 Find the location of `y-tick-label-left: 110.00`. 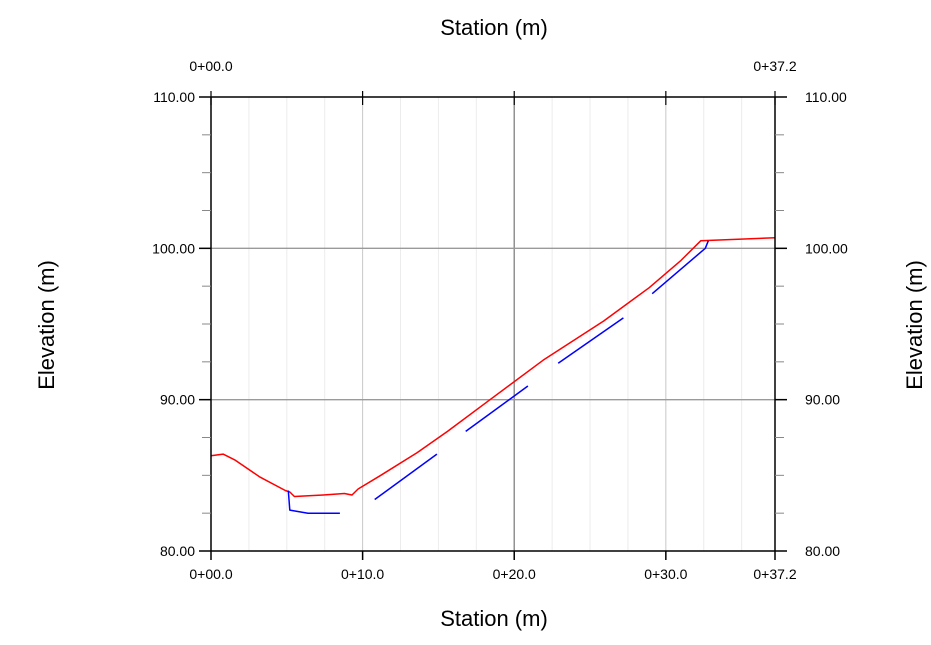

y-tick-label-left: 110.00 is located at coordinates (174, 97).